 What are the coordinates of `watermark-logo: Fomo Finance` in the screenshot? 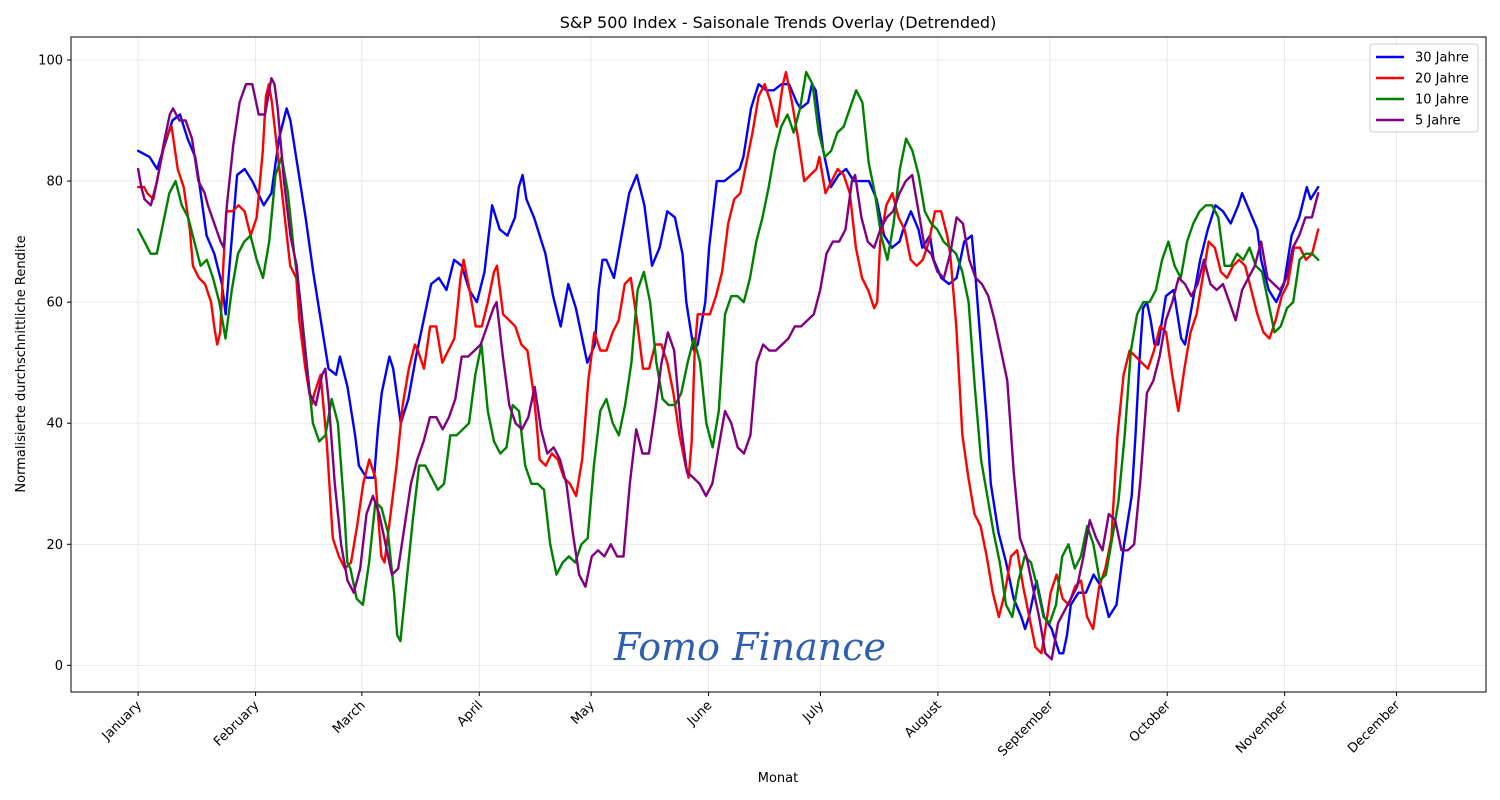 It's located at (749, 647).